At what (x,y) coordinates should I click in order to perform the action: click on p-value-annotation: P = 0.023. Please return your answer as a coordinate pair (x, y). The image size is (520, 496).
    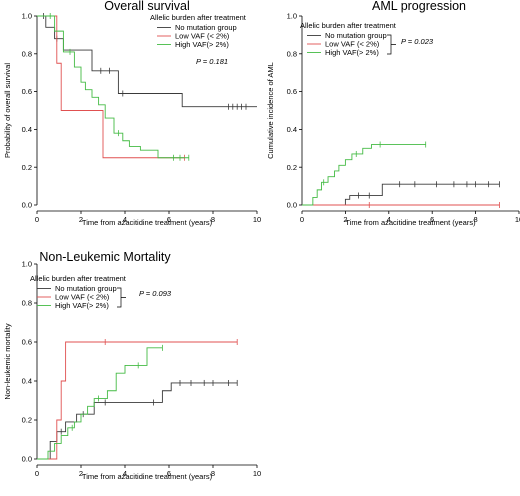
    Looking at the image, I should click on (417, 41).